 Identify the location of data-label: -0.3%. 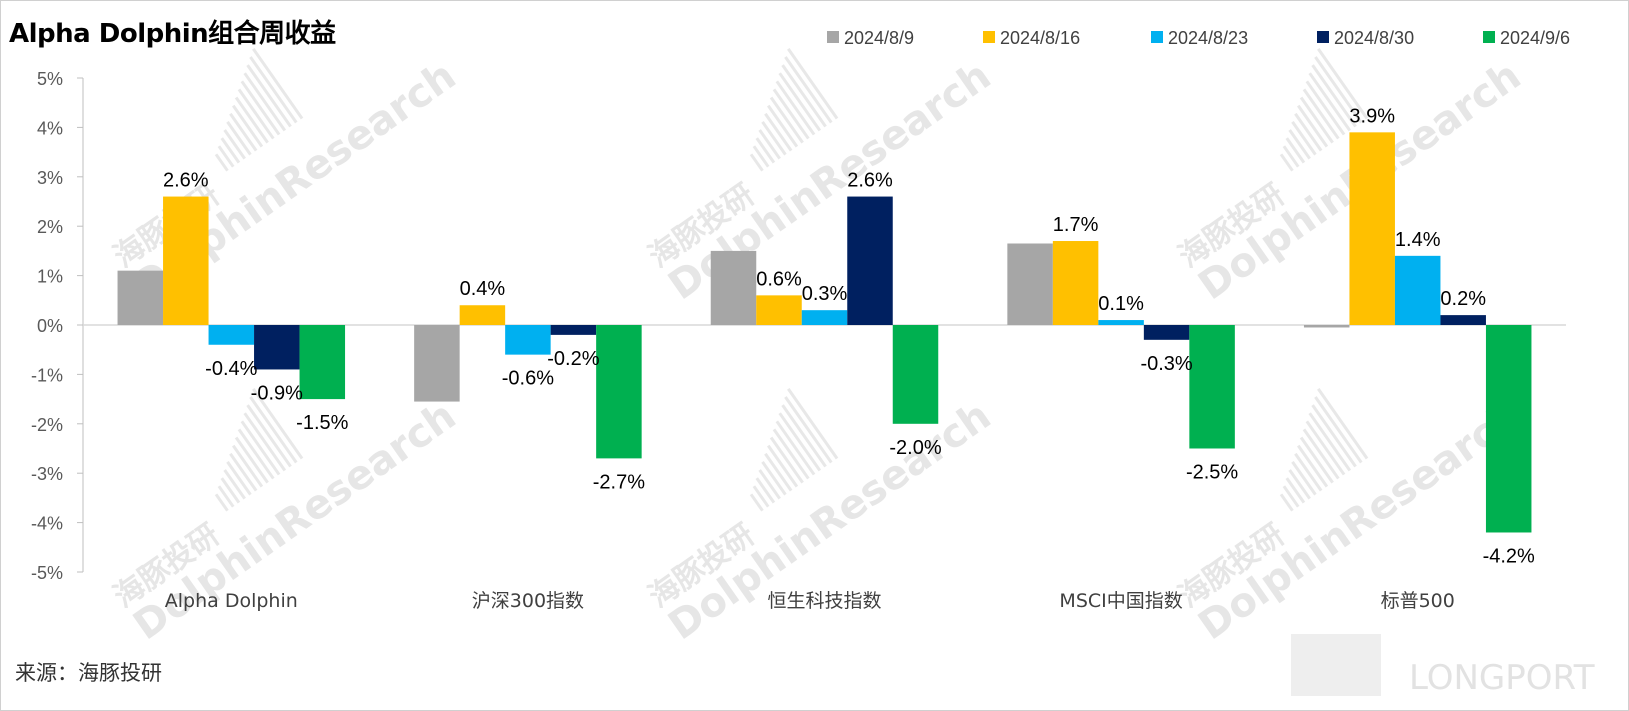
(1166, 364).